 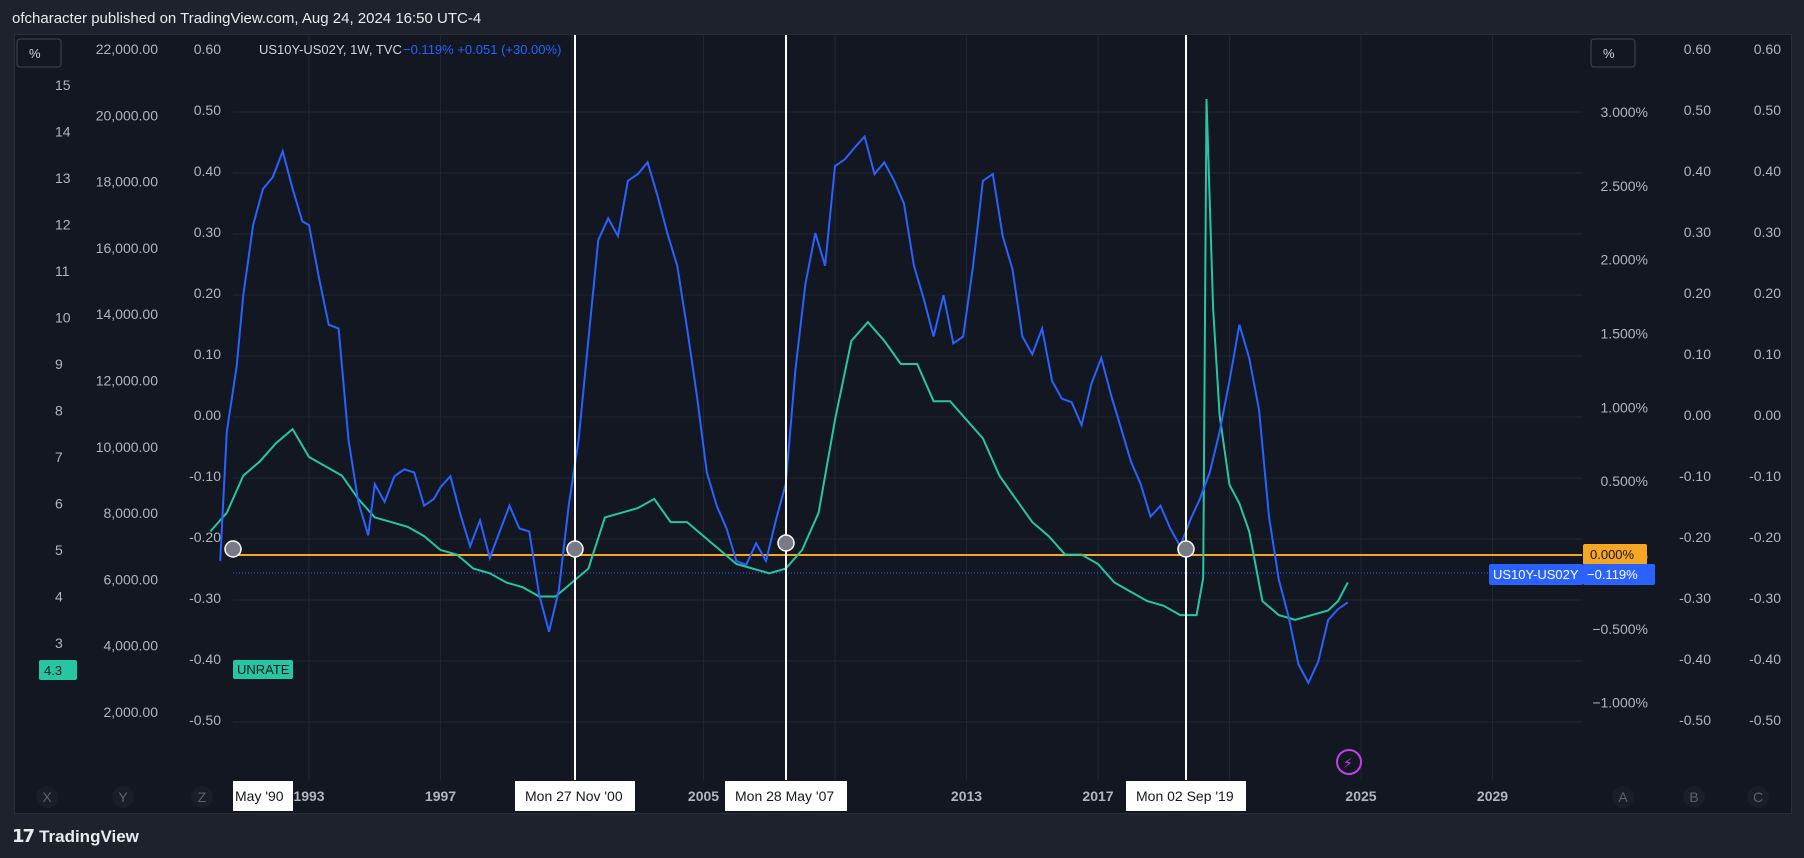 What do you see at coordinates (308, 796) in the screenshot?
I see `x-tick-1993: 1993` at bounding box center [308, 796].